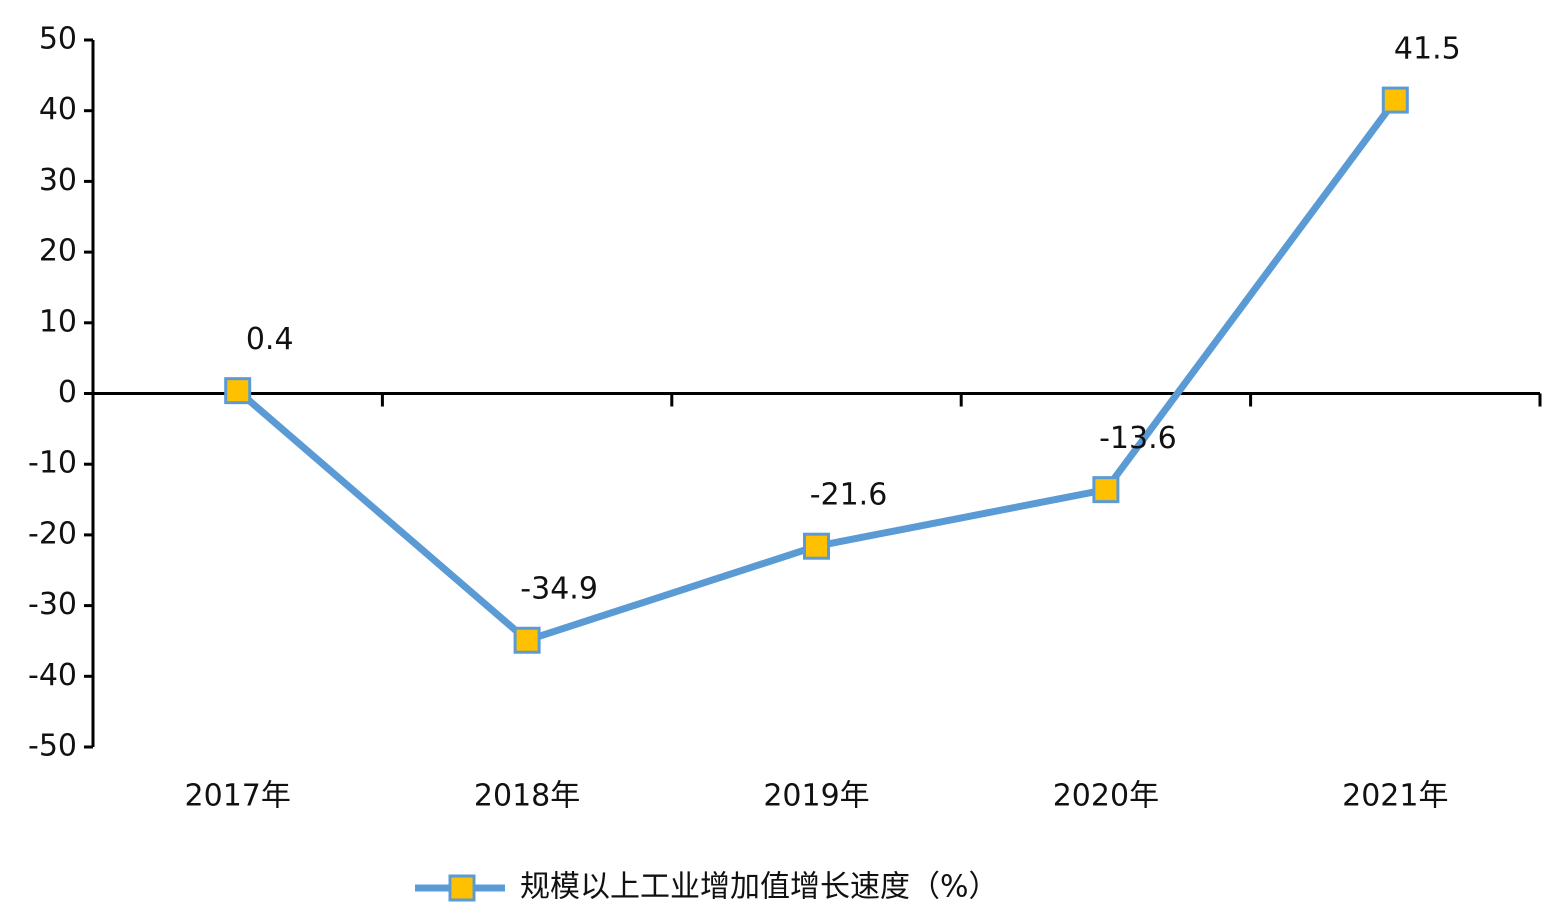  What do you see at coordinates (849, 495) in the screenshot?
I see `data-label: -21.6` at bounding box center [849, 495].